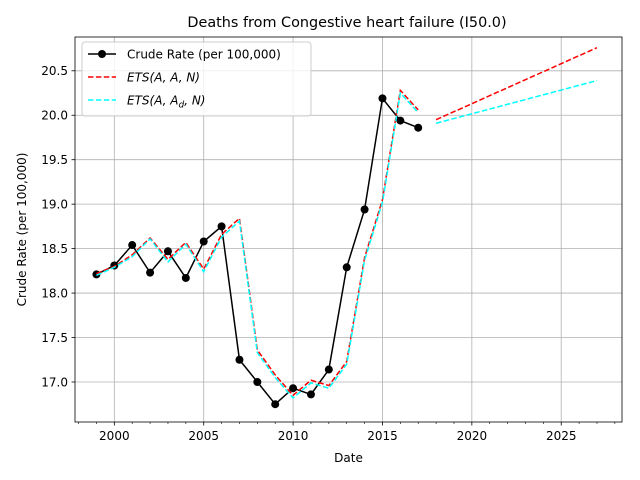 This screenshot has width=640, height=480. I want to click on y-tick-label: 20.0, so click(54, 116).